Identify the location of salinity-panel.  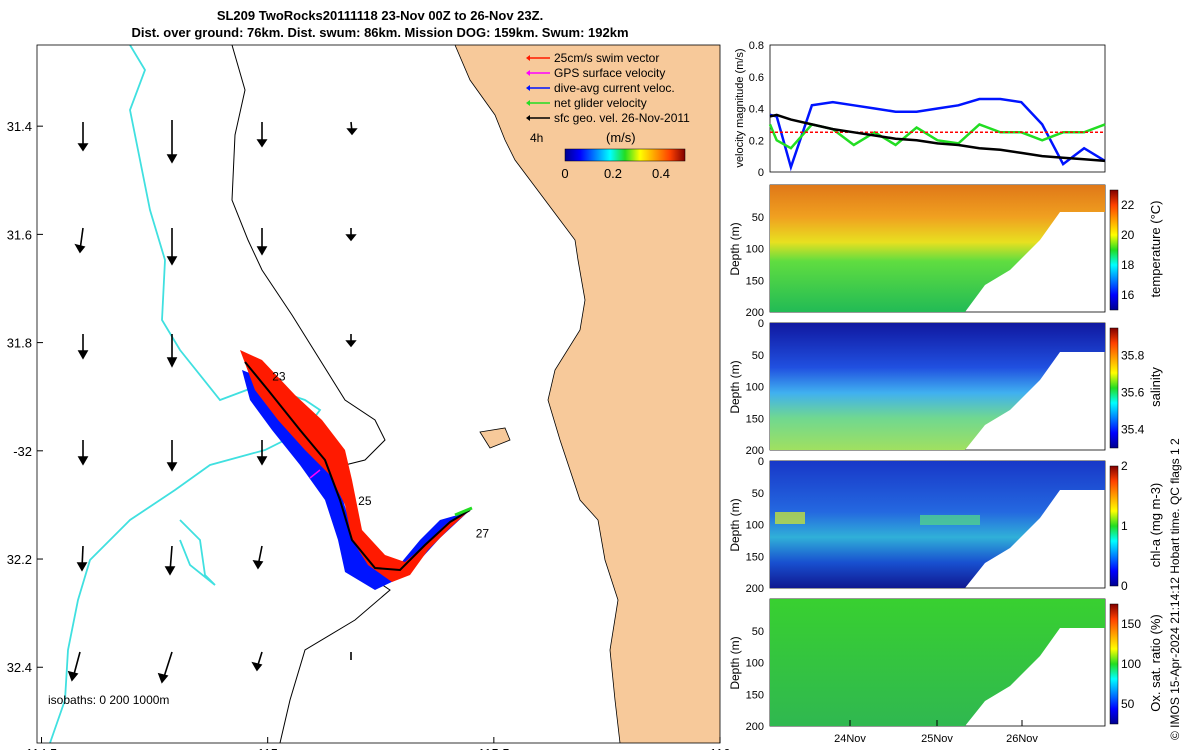
(937, 386).